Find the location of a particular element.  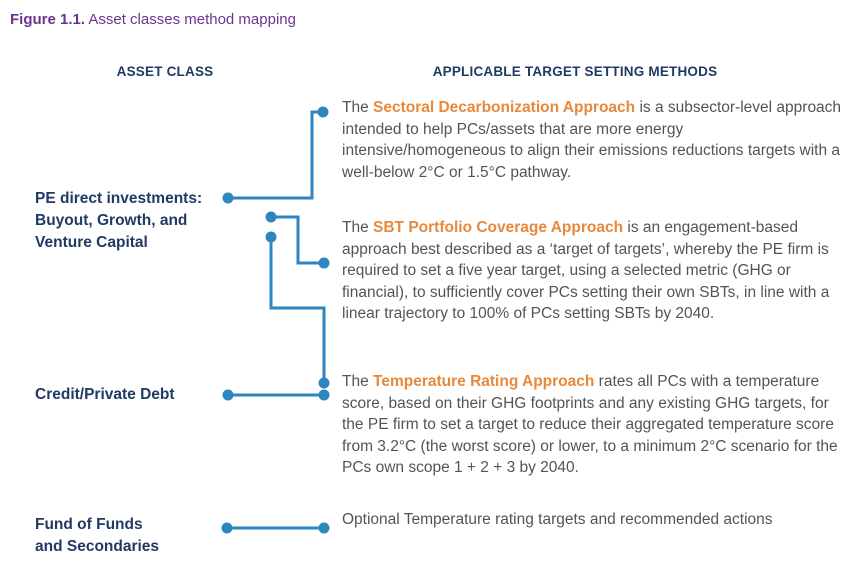

column-header-target-setting-methods: APPLICABLE TARGET SETTING METHODS is located at coordinates (575, 71).